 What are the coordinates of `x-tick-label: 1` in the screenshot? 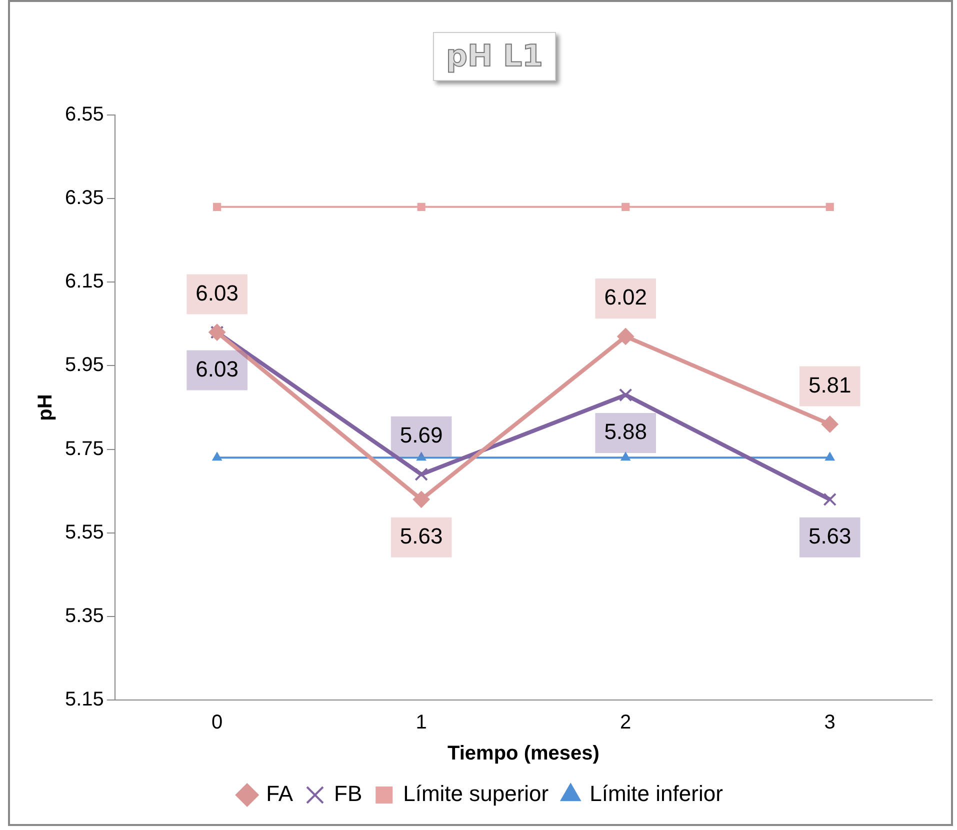 It's located at (421, 723).